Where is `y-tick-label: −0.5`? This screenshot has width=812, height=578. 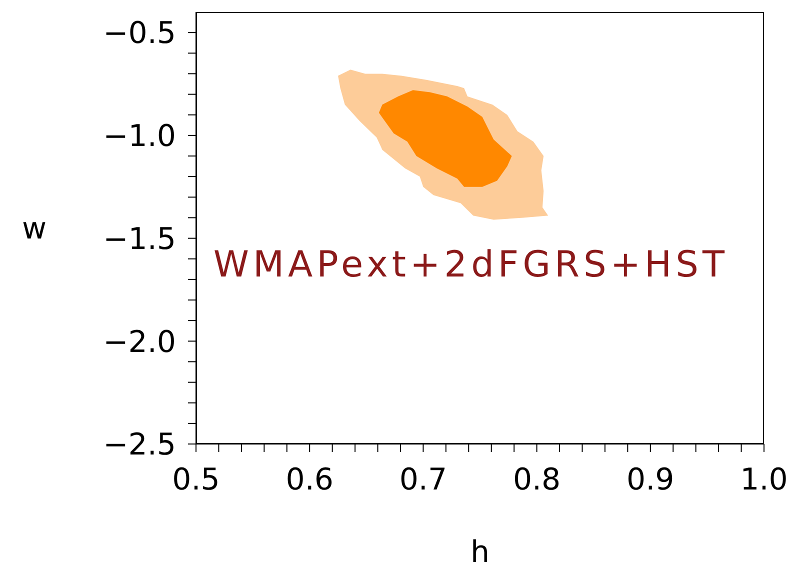 y-tick-label: −0.5 is located at coordinates (139, 34).